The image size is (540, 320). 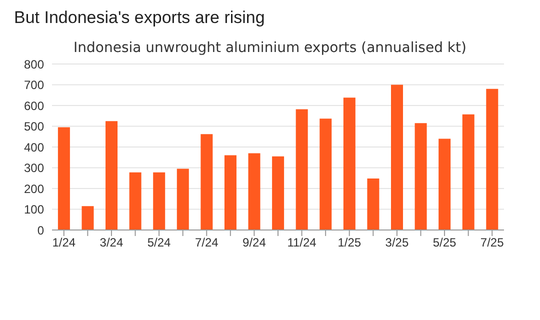 What do you see at coordinates (492, 243) in the screenshot?
I see `x-tick-label: 7/25` at bounding box center [492, 243].